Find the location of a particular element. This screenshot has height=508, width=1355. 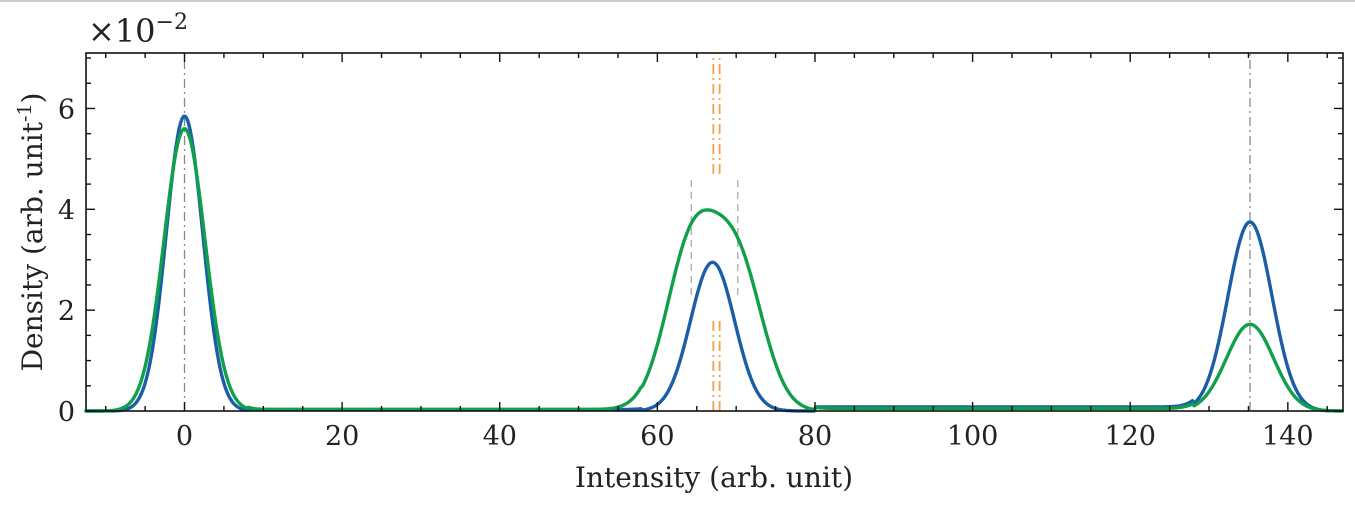

x-tick-label-4: 80 is located at coordinates (815, 436).